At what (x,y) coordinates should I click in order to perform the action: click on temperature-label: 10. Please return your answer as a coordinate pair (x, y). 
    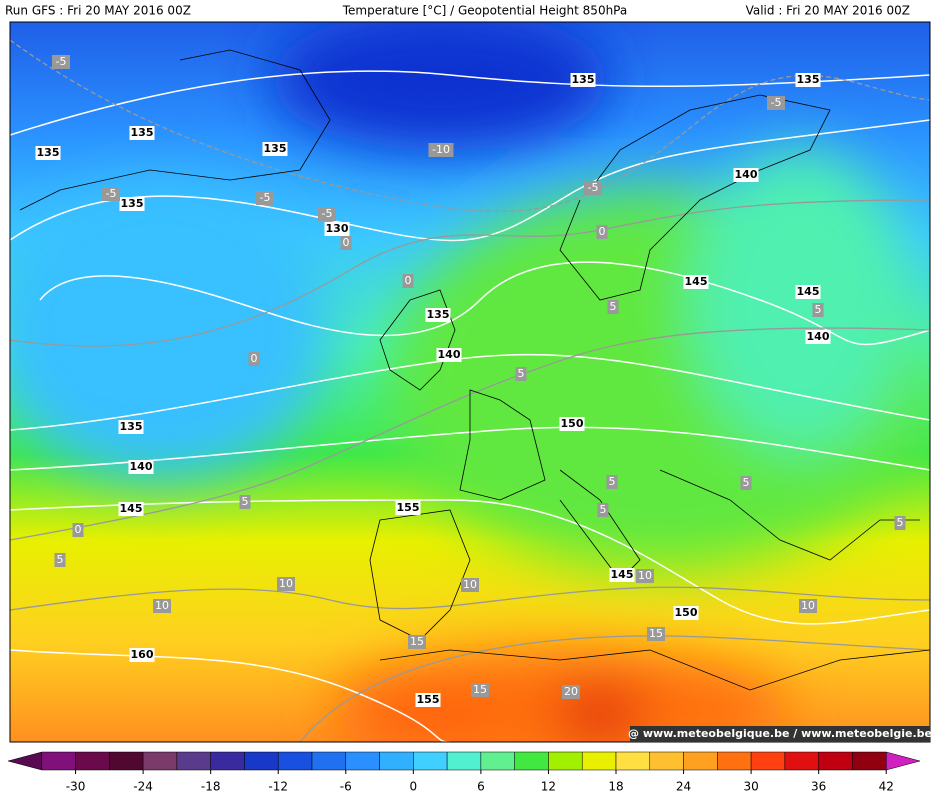
    Looking at the image, I should click on (470, 584).